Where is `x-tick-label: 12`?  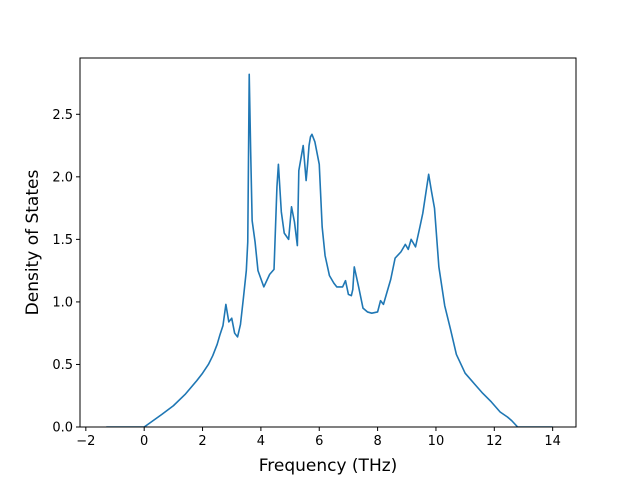 x-tick-label: 12 is located at coordinates (494, 441).